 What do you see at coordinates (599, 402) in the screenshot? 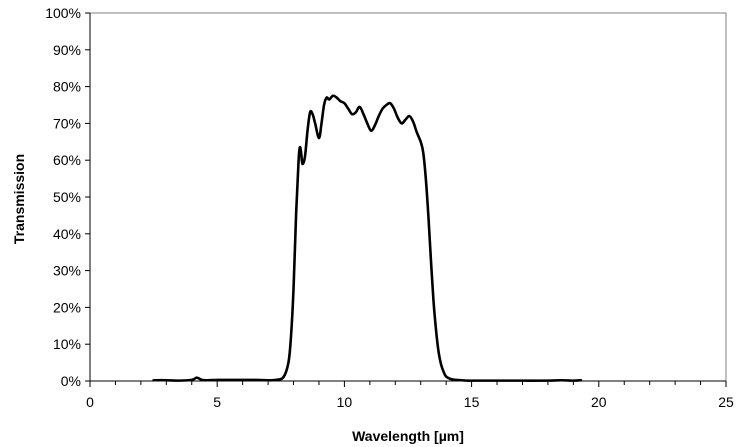
I see `x-tick-label: 20` at bounding box center [599, 402].